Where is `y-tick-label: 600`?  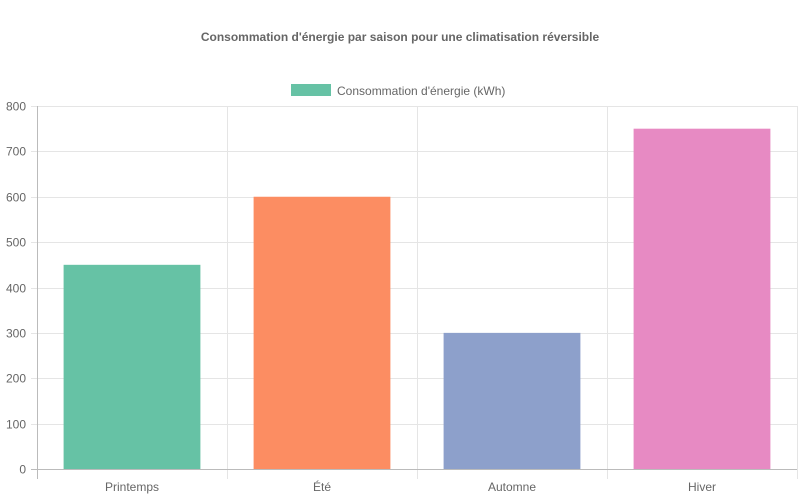
y-tick-label: 600 is located at coordinates (16, 198).